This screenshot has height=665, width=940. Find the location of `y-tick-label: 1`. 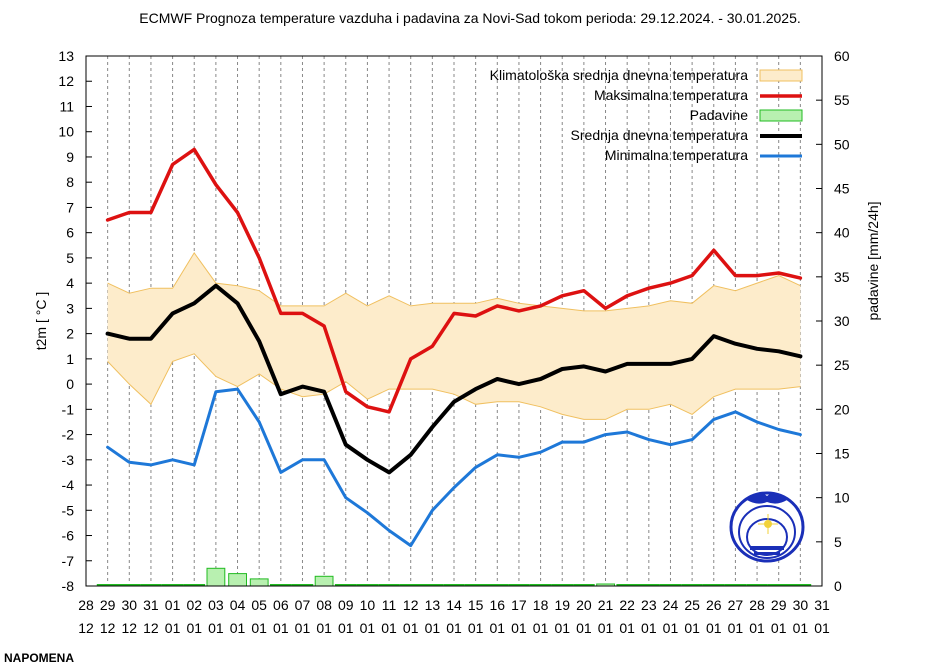

y-tick-label: 1 is located at coordinates (70, 359).